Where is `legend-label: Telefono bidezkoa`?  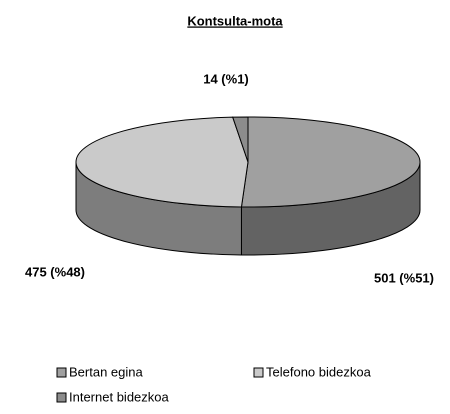
legend-label: Telefono bidezkoa is located at coordinates (319, 371).